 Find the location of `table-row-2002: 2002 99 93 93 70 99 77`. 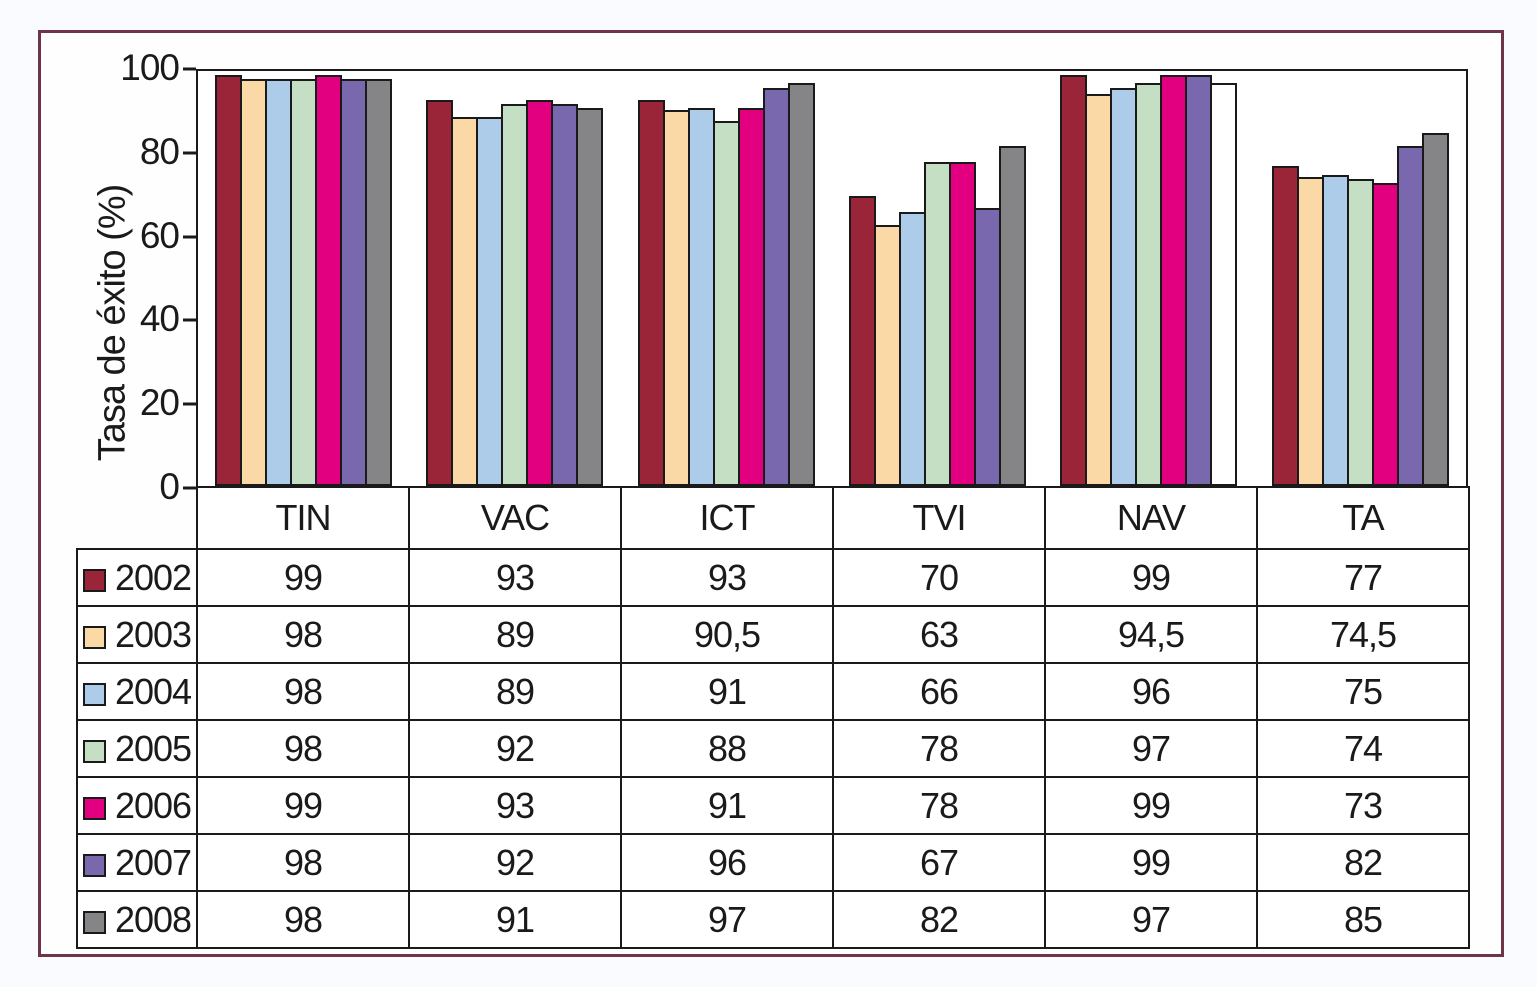

table-row-2002: 2002 99 93 93 70 99 77 is located at coordinates (773, 577).